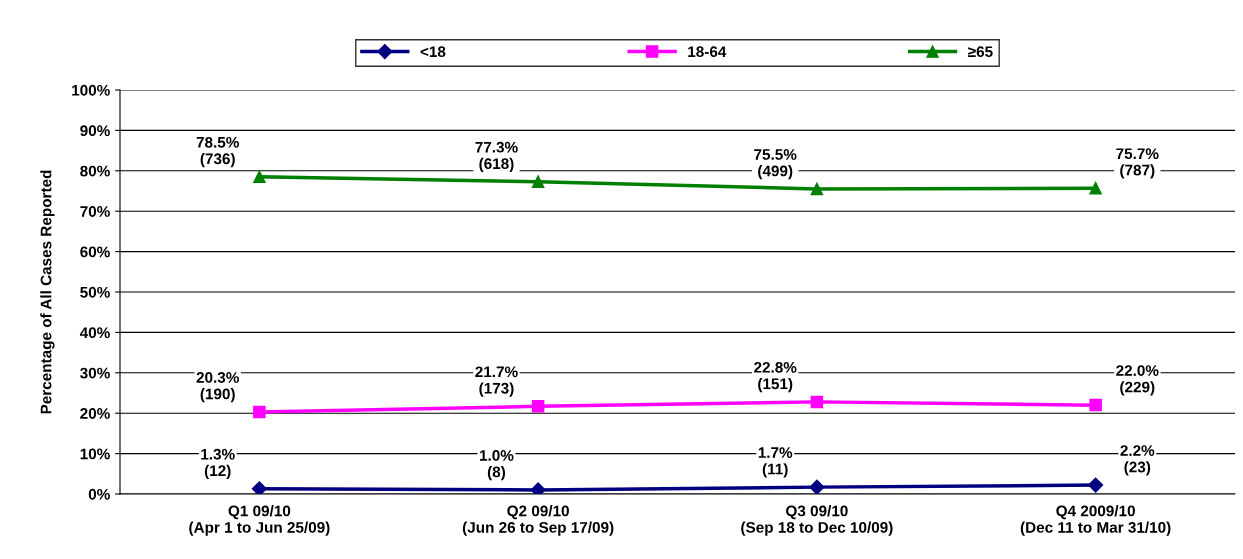 The height and width of the screenshot is (559, 1243). Describe the element at coordinates (95, 211) in the screenshot. I see `y-tick-label: 70%` at that location.